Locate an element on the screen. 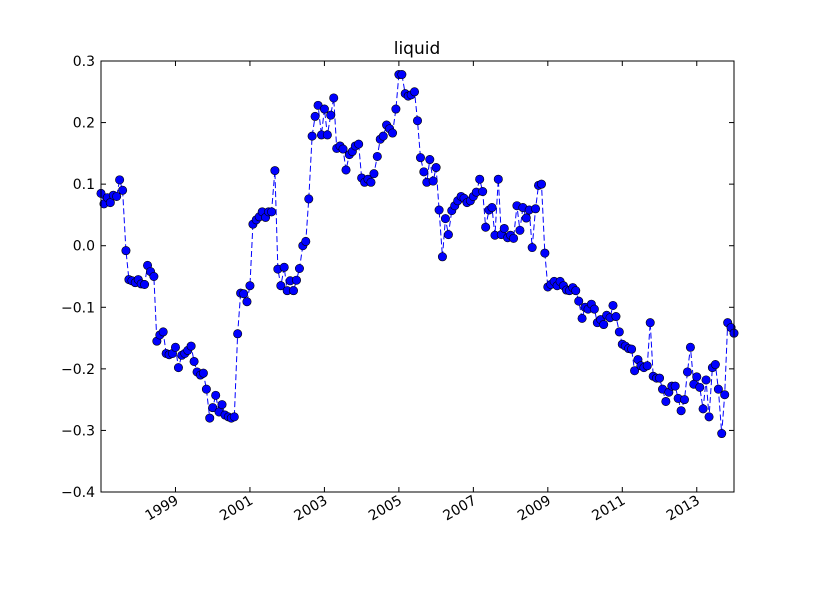 The image size is (815, 615). y-tick-label: −0.2 is located at coordinates (78, 370).